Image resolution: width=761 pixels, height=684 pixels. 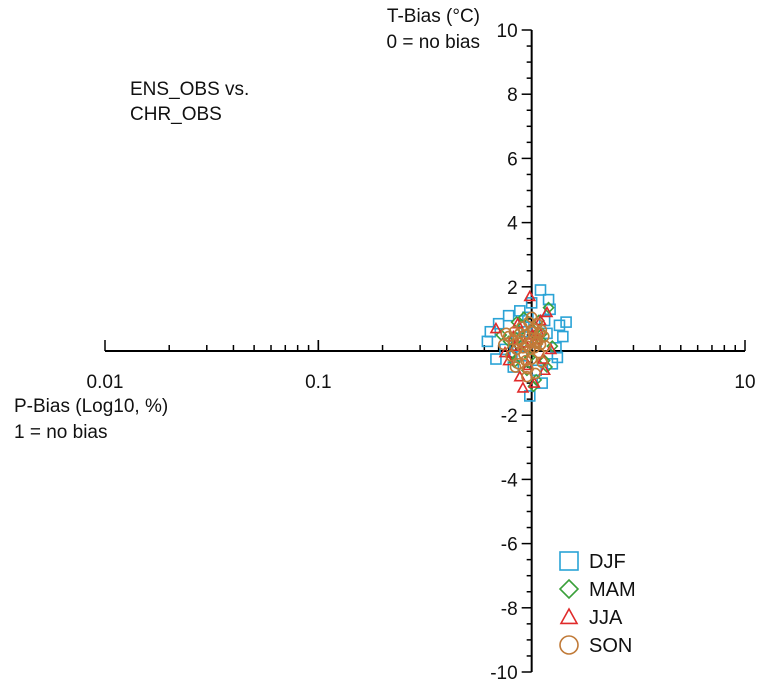 What do you see at coordinates (61, 432) in the screenshot?
I see `x-axis-label-line-2: 1 = no bias` at bounding box center [61, 432].